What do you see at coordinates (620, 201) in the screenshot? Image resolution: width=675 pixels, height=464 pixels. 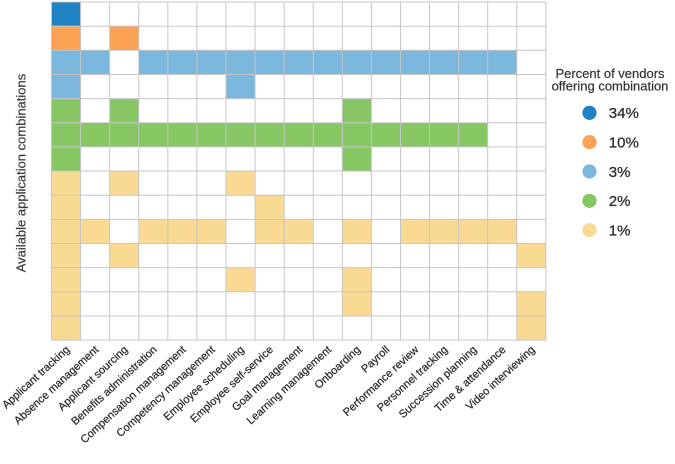 I see `svg-text: 2%` at bounding box center [620, 201].